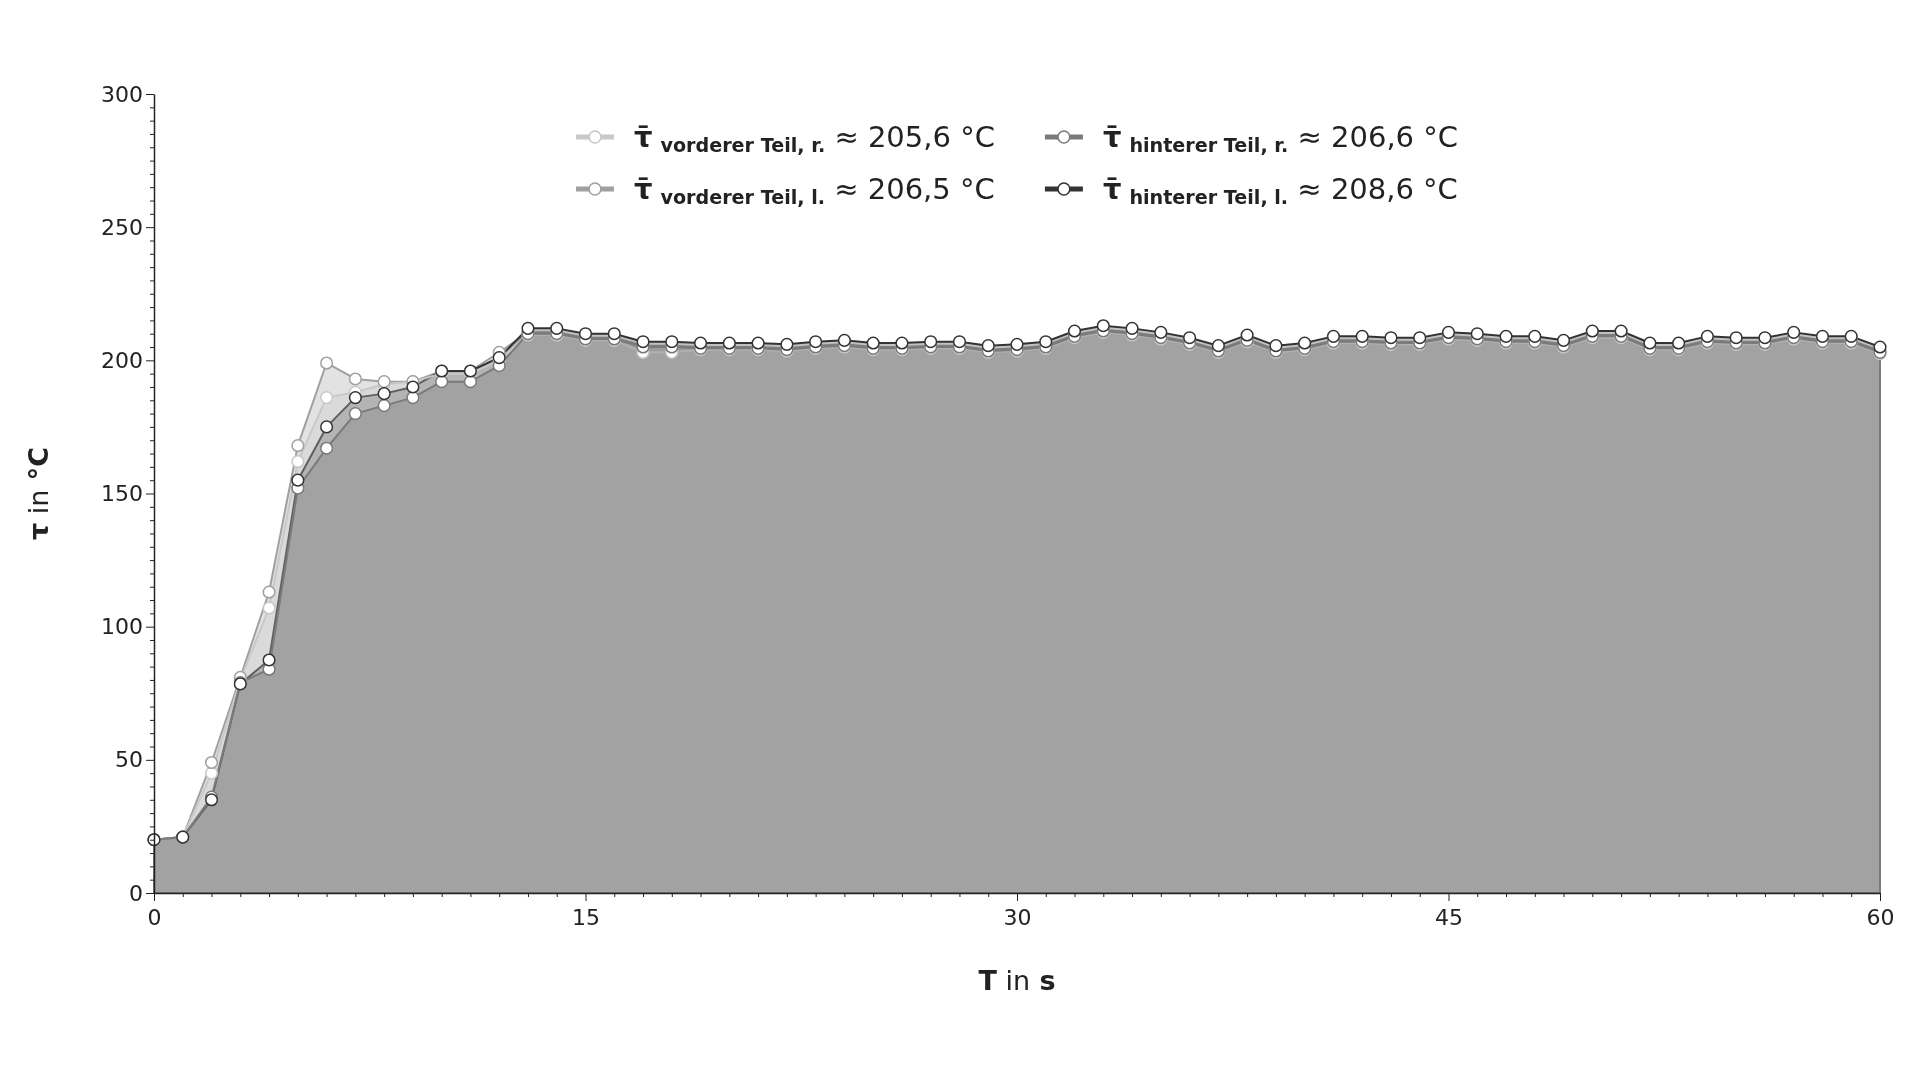  Describe the element at coordinates (1280, 138) in the screenshot. I see `legend-label: τ̄$_{hinterer Teil, r.}$ ≈ 206,6 °C` at that location.